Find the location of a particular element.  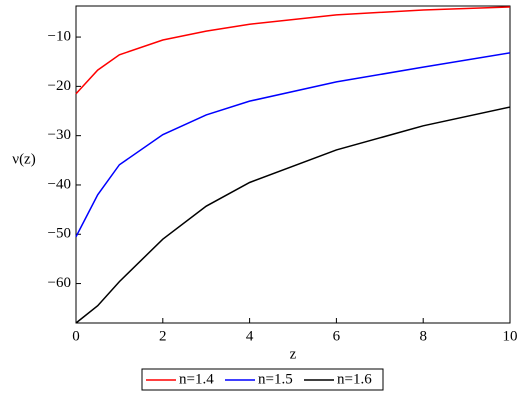

legend-label: n=1.6 is located at coordinates (354, 379).